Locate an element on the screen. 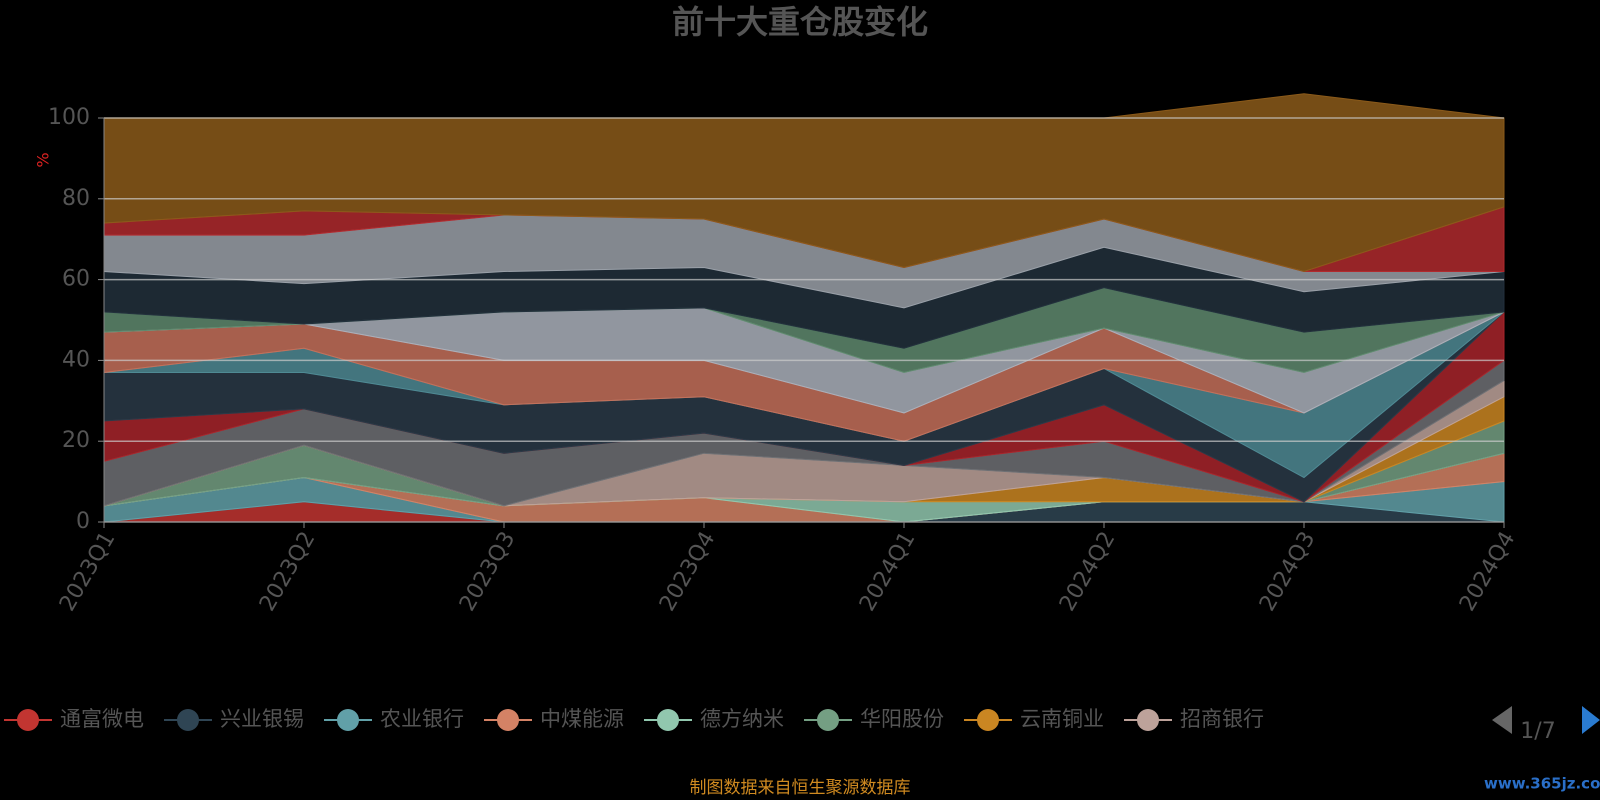  y-tick-label: 40 is located at coordinates (76, 359).